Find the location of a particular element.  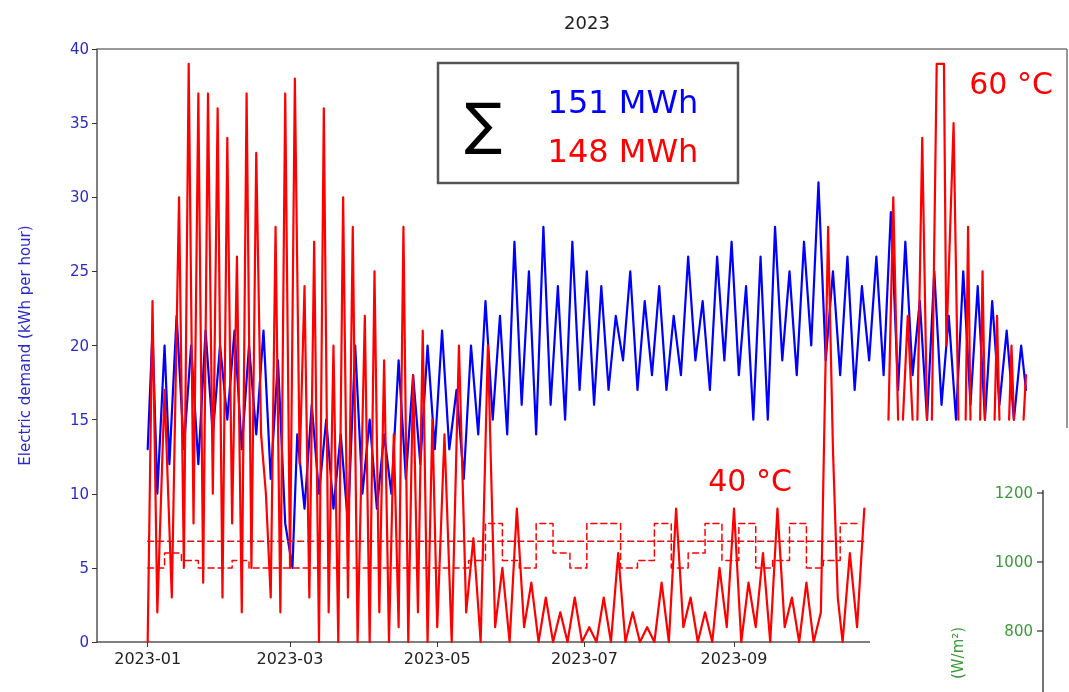

y-tick-label: 10 is located at coordinates (79, 493).